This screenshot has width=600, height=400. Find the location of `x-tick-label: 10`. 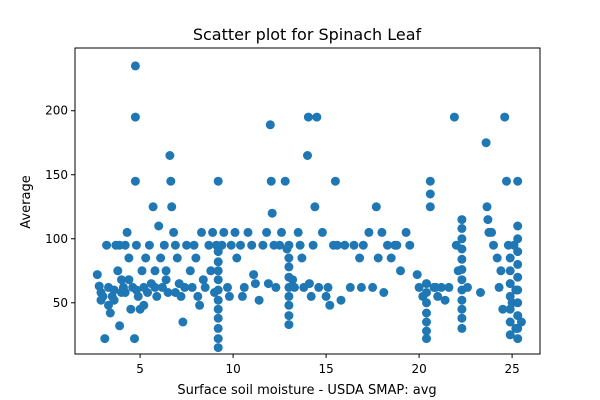

x-tick-label: 10 is located at coordinates (232, 369).